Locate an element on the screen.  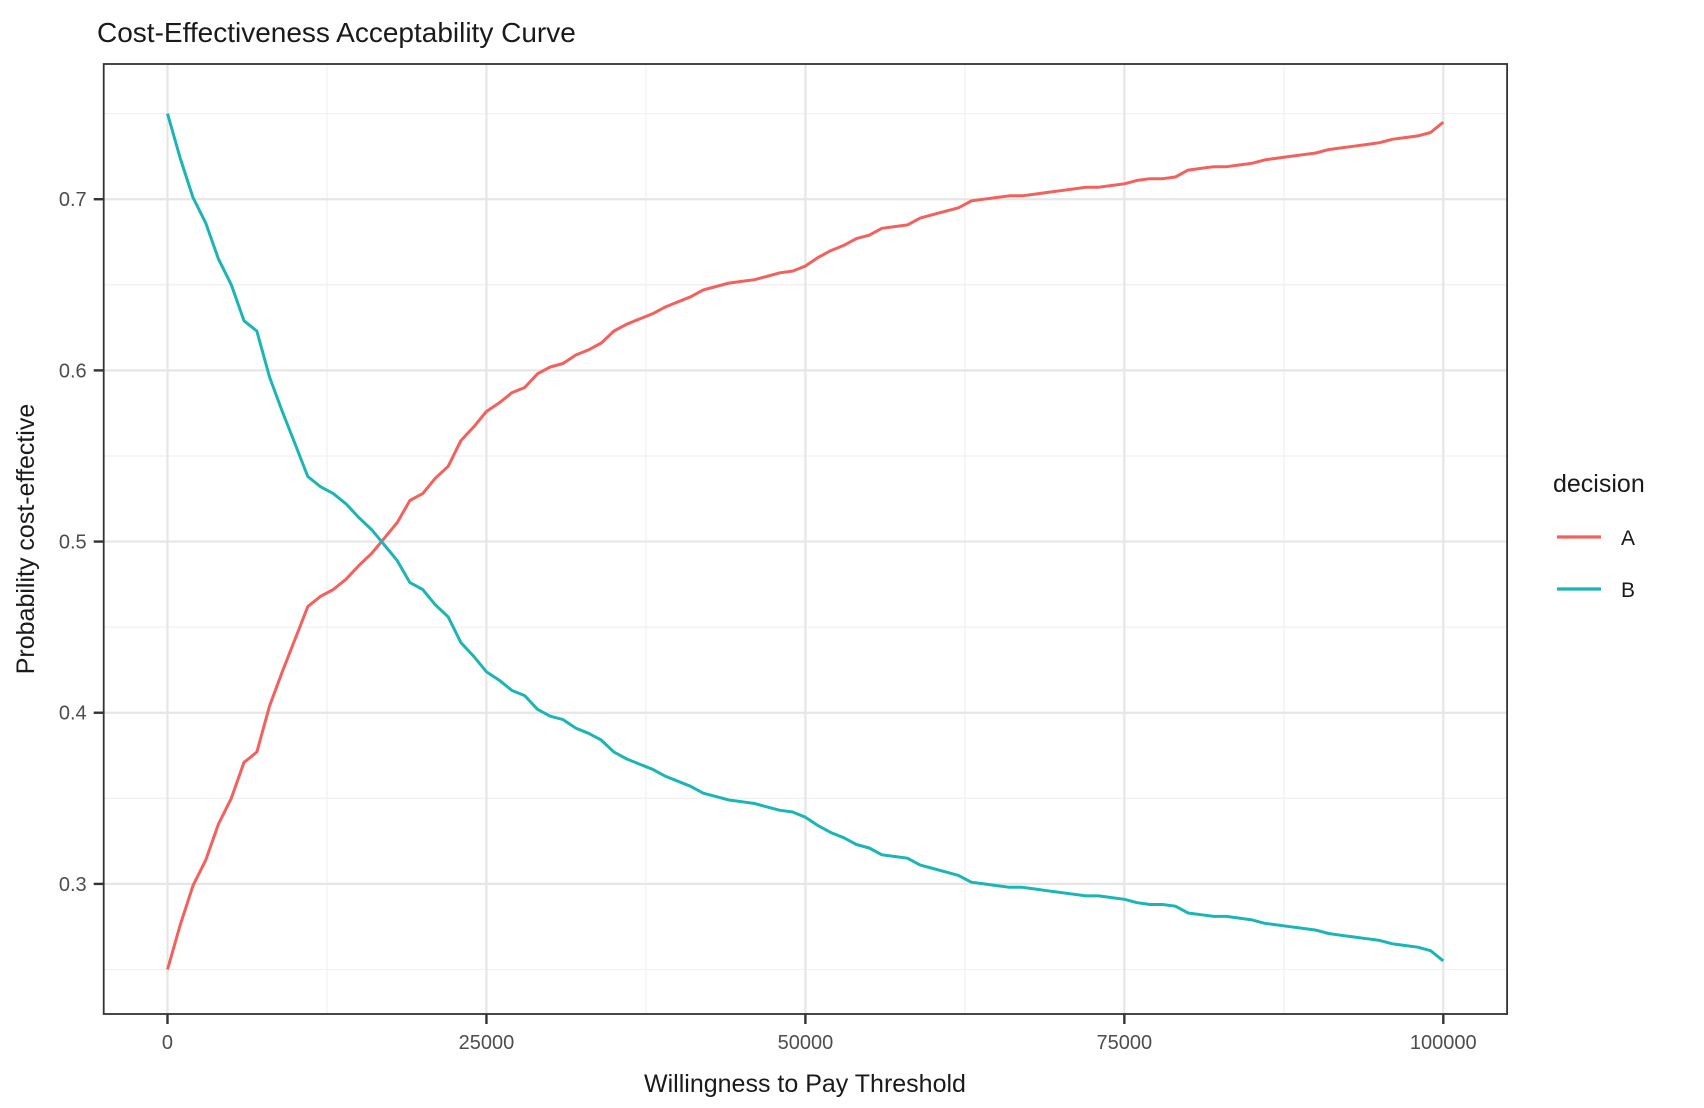
legend-item-a: A is located at coordinates (1596, 538).